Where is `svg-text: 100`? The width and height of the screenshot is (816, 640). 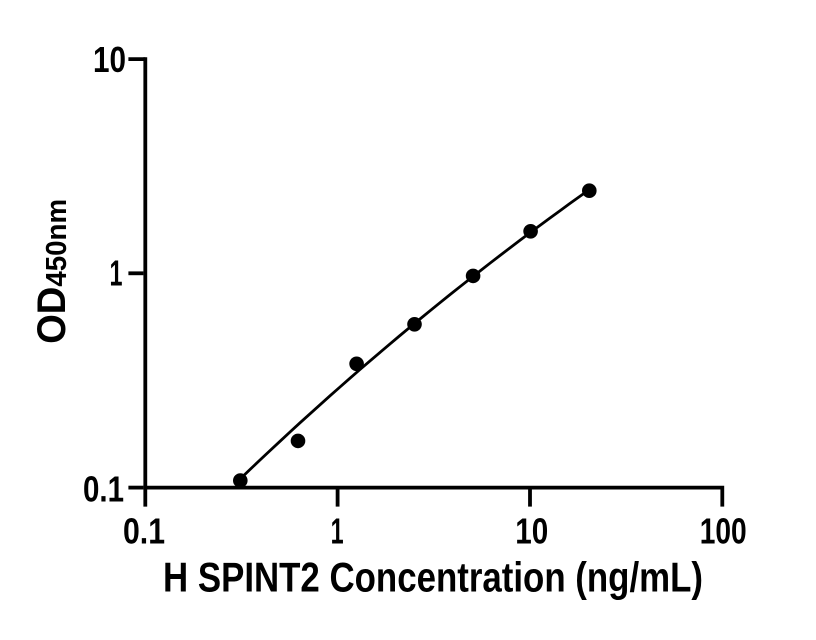
svg-text: 100 is located at coordinates (723, 530).